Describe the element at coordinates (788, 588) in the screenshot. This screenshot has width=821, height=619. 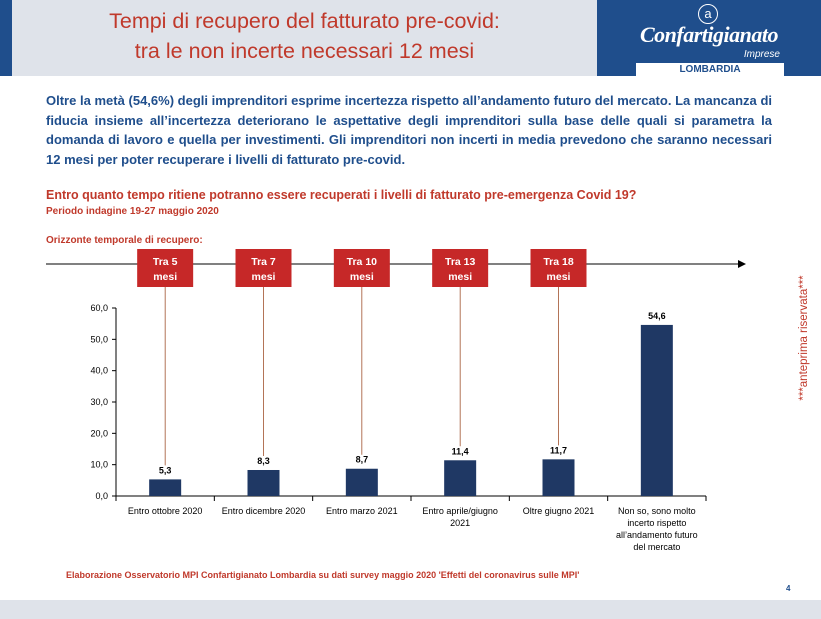
I see `page-number: 4` at that location.